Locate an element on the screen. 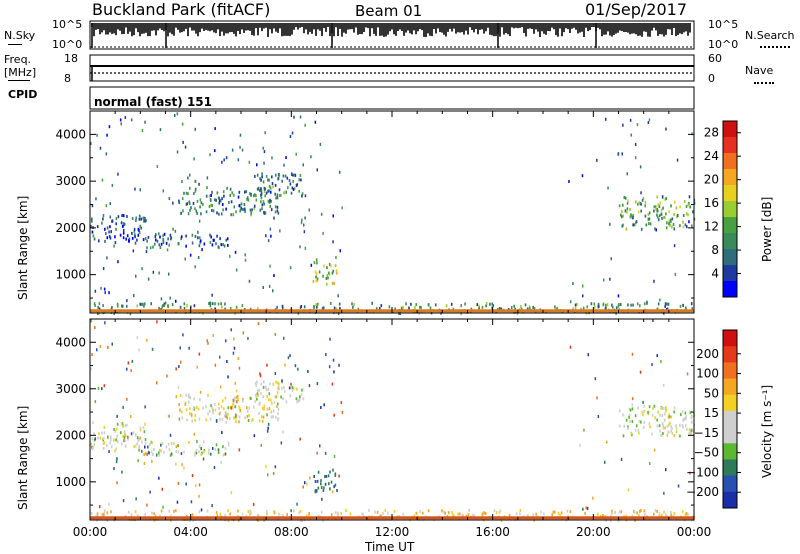 The height and width of the screenshot is (554, 800). velocity-colorbar-segment is located at coordinates (730, 403).